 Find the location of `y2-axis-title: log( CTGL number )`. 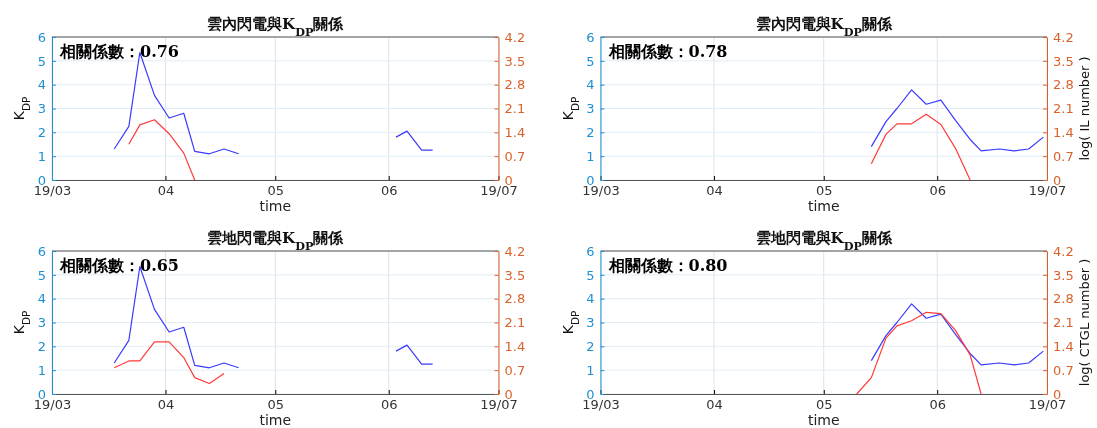

y2-axis-title: log( CTGL number ) is located at coordinates (1084, 322).